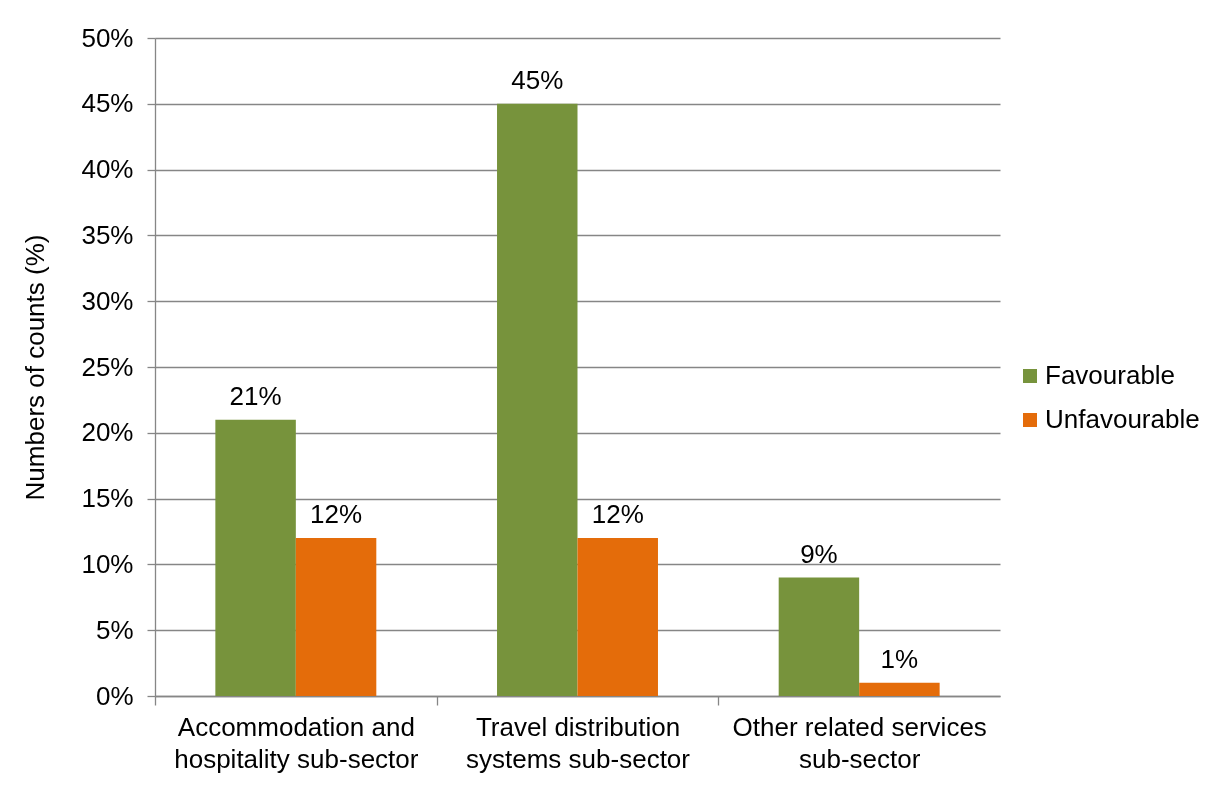  What do you see at coordinates (107, 103) in the screenshot?
I see `y-tick-label: 45%` at bounding box center [107, 103].